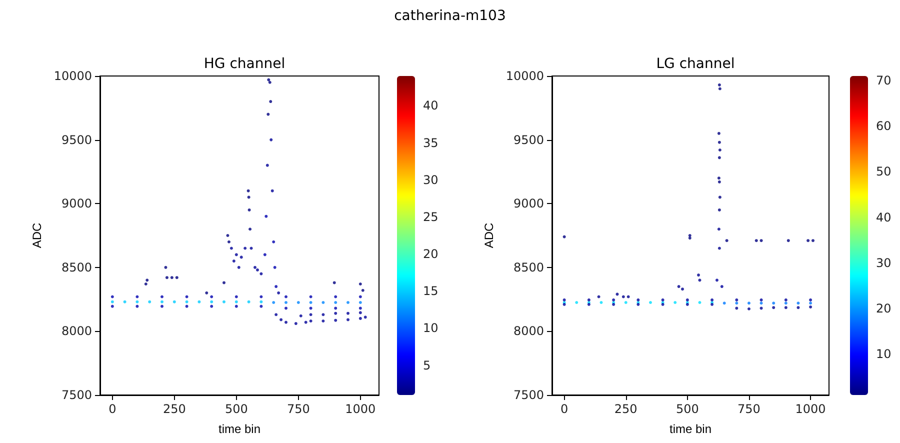 This screenshot has width=900, height=443. Describe the element at coordinates (430, 143) in the screenshot. I see `color-bar-label: 35` at that location.